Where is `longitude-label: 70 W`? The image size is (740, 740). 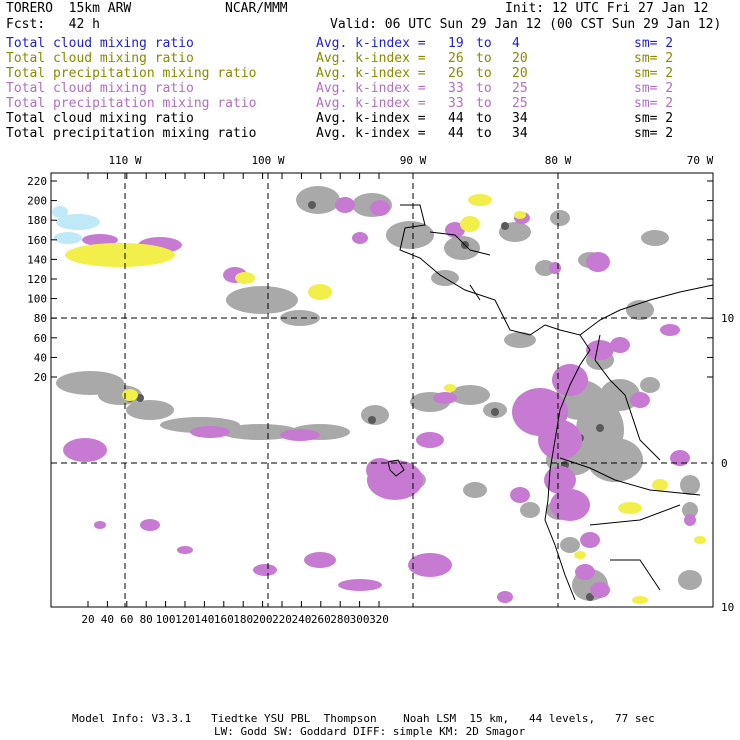 longitude-label: 70 W is located at coordinates (700, 160).